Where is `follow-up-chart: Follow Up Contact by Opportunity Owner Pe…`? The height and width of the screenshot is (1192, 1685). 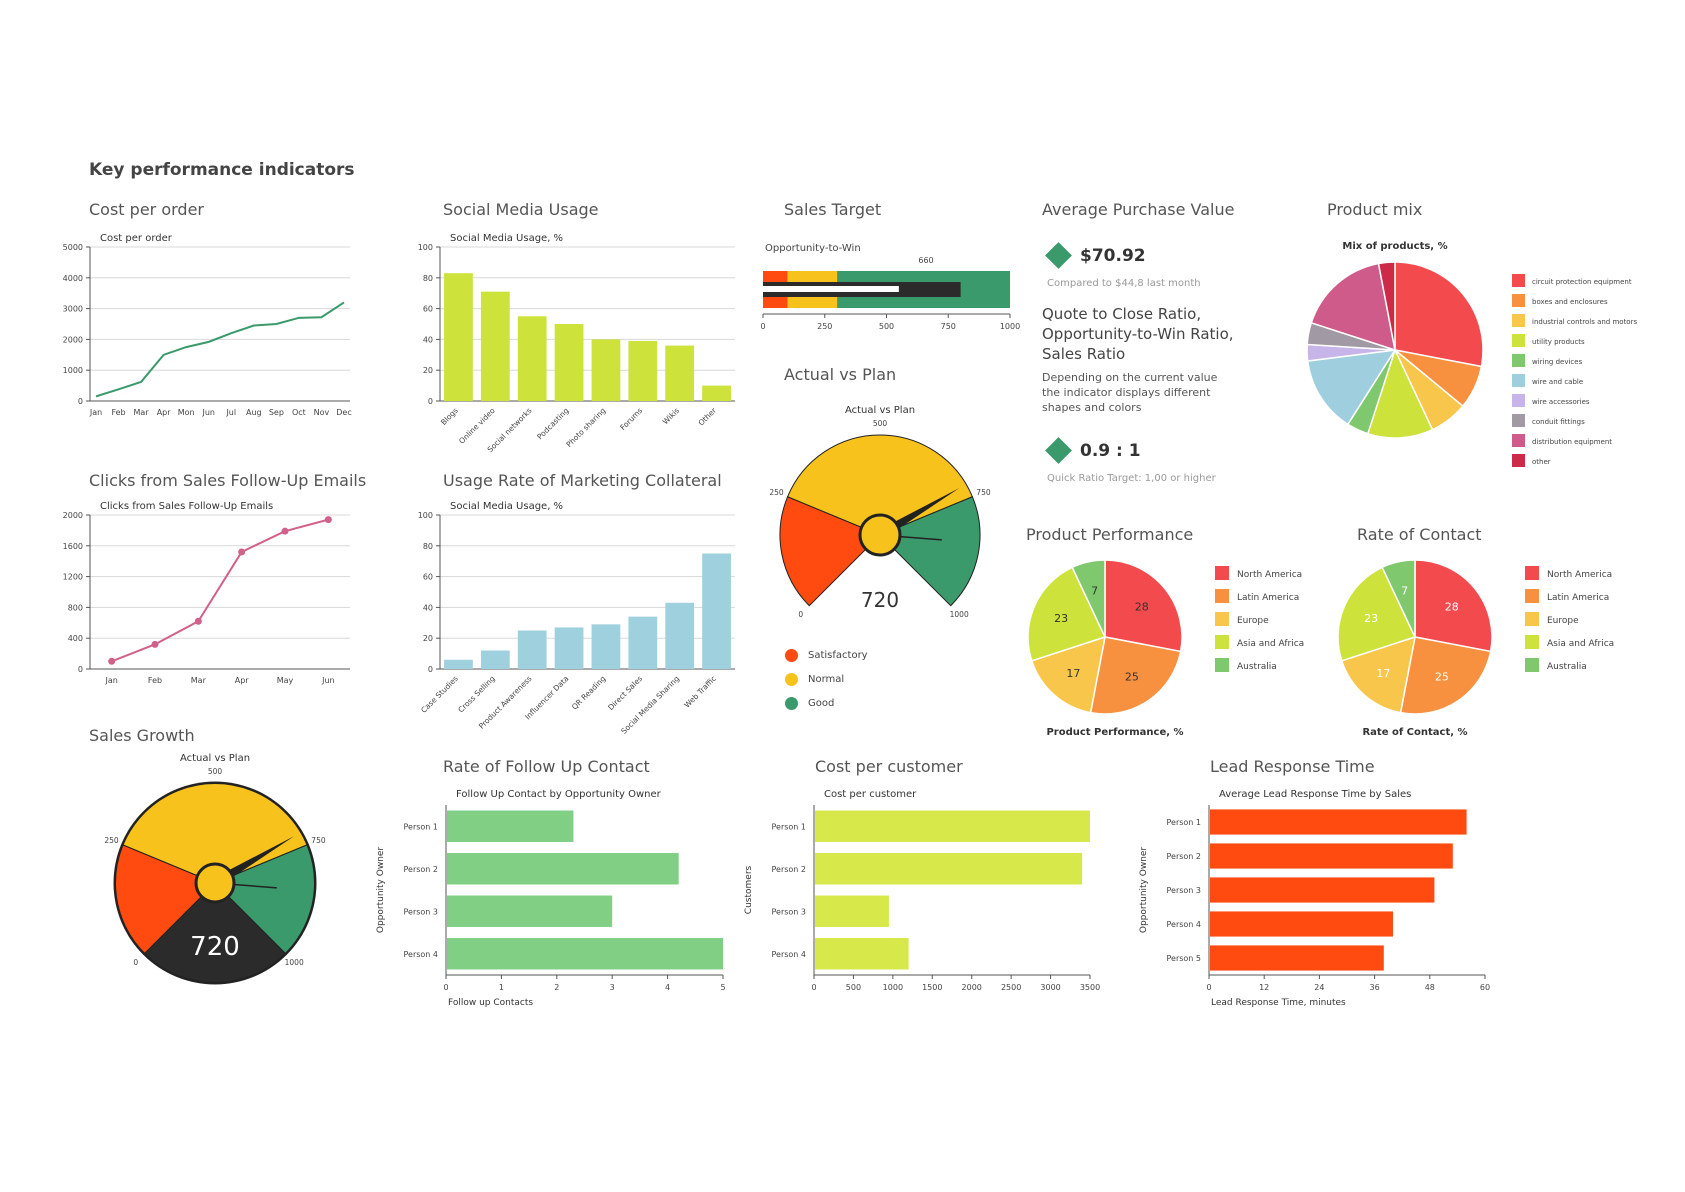 follow-up-chart: Follow Up Contact by Opportunity Owner Pe… is located at coordinates (551, 898).